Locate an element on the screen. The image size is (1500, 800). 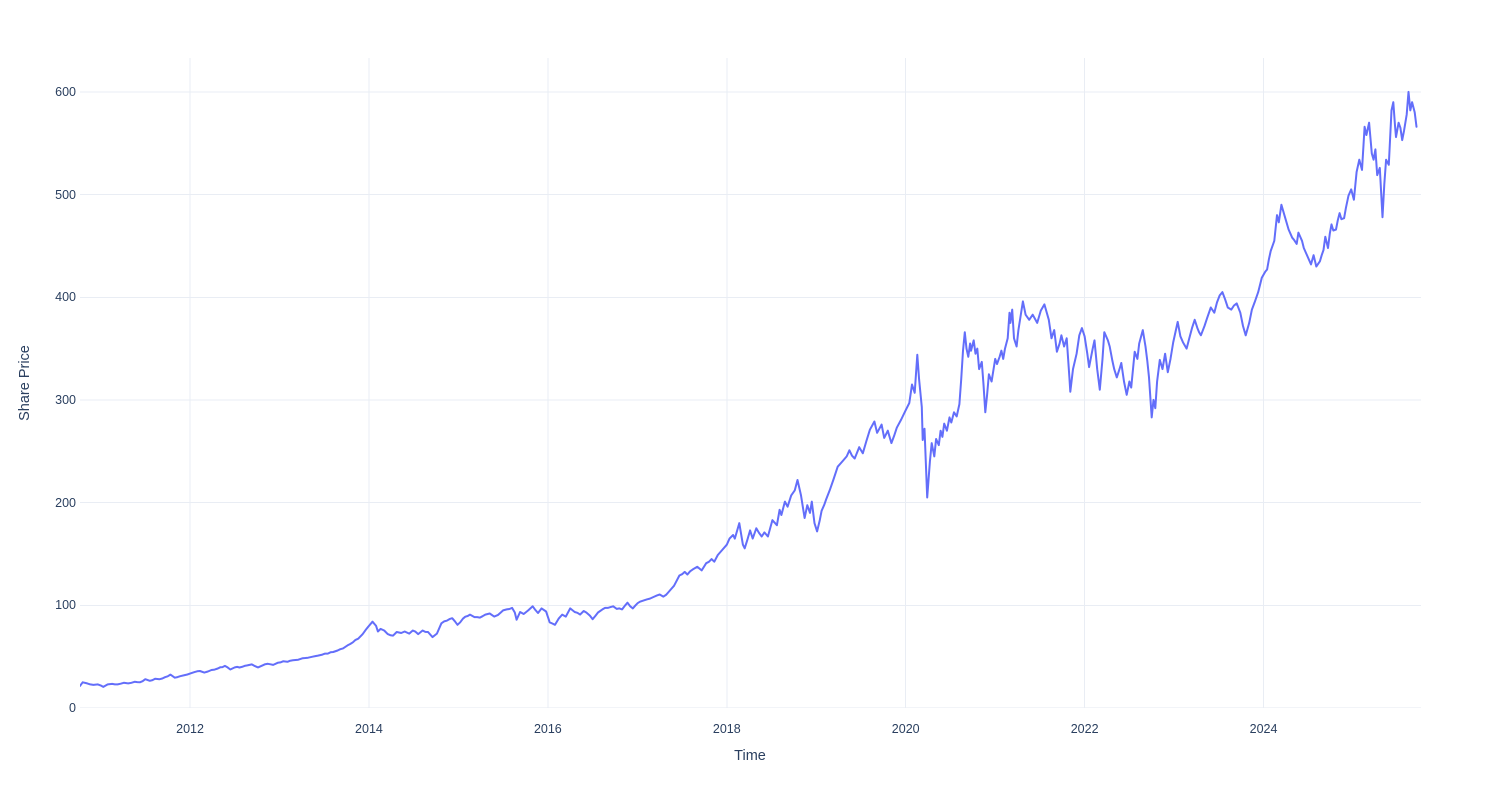
y-tick-label: 300 is located at coordinates (65, 399).